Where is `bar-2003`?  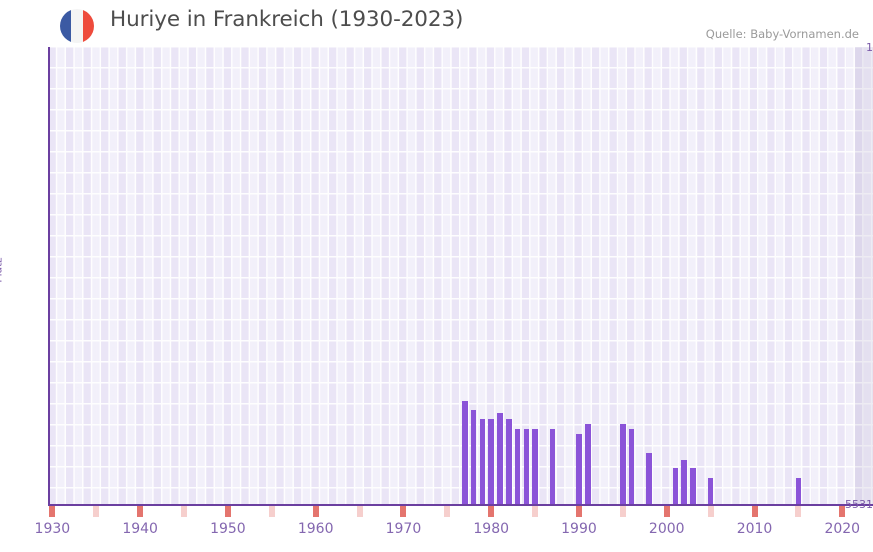
bar-2003 is located at coordinates (693, 486).